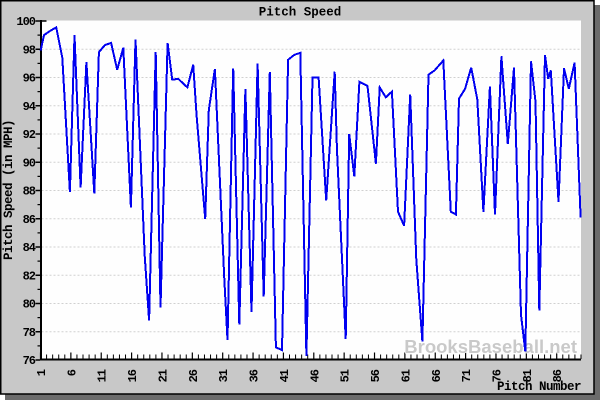 Image resolution: width=600 pixels, height=400 pixels. Describe the element at coordinates (255, 375) in the screenshot. I see `svg-text: 36` at that location.